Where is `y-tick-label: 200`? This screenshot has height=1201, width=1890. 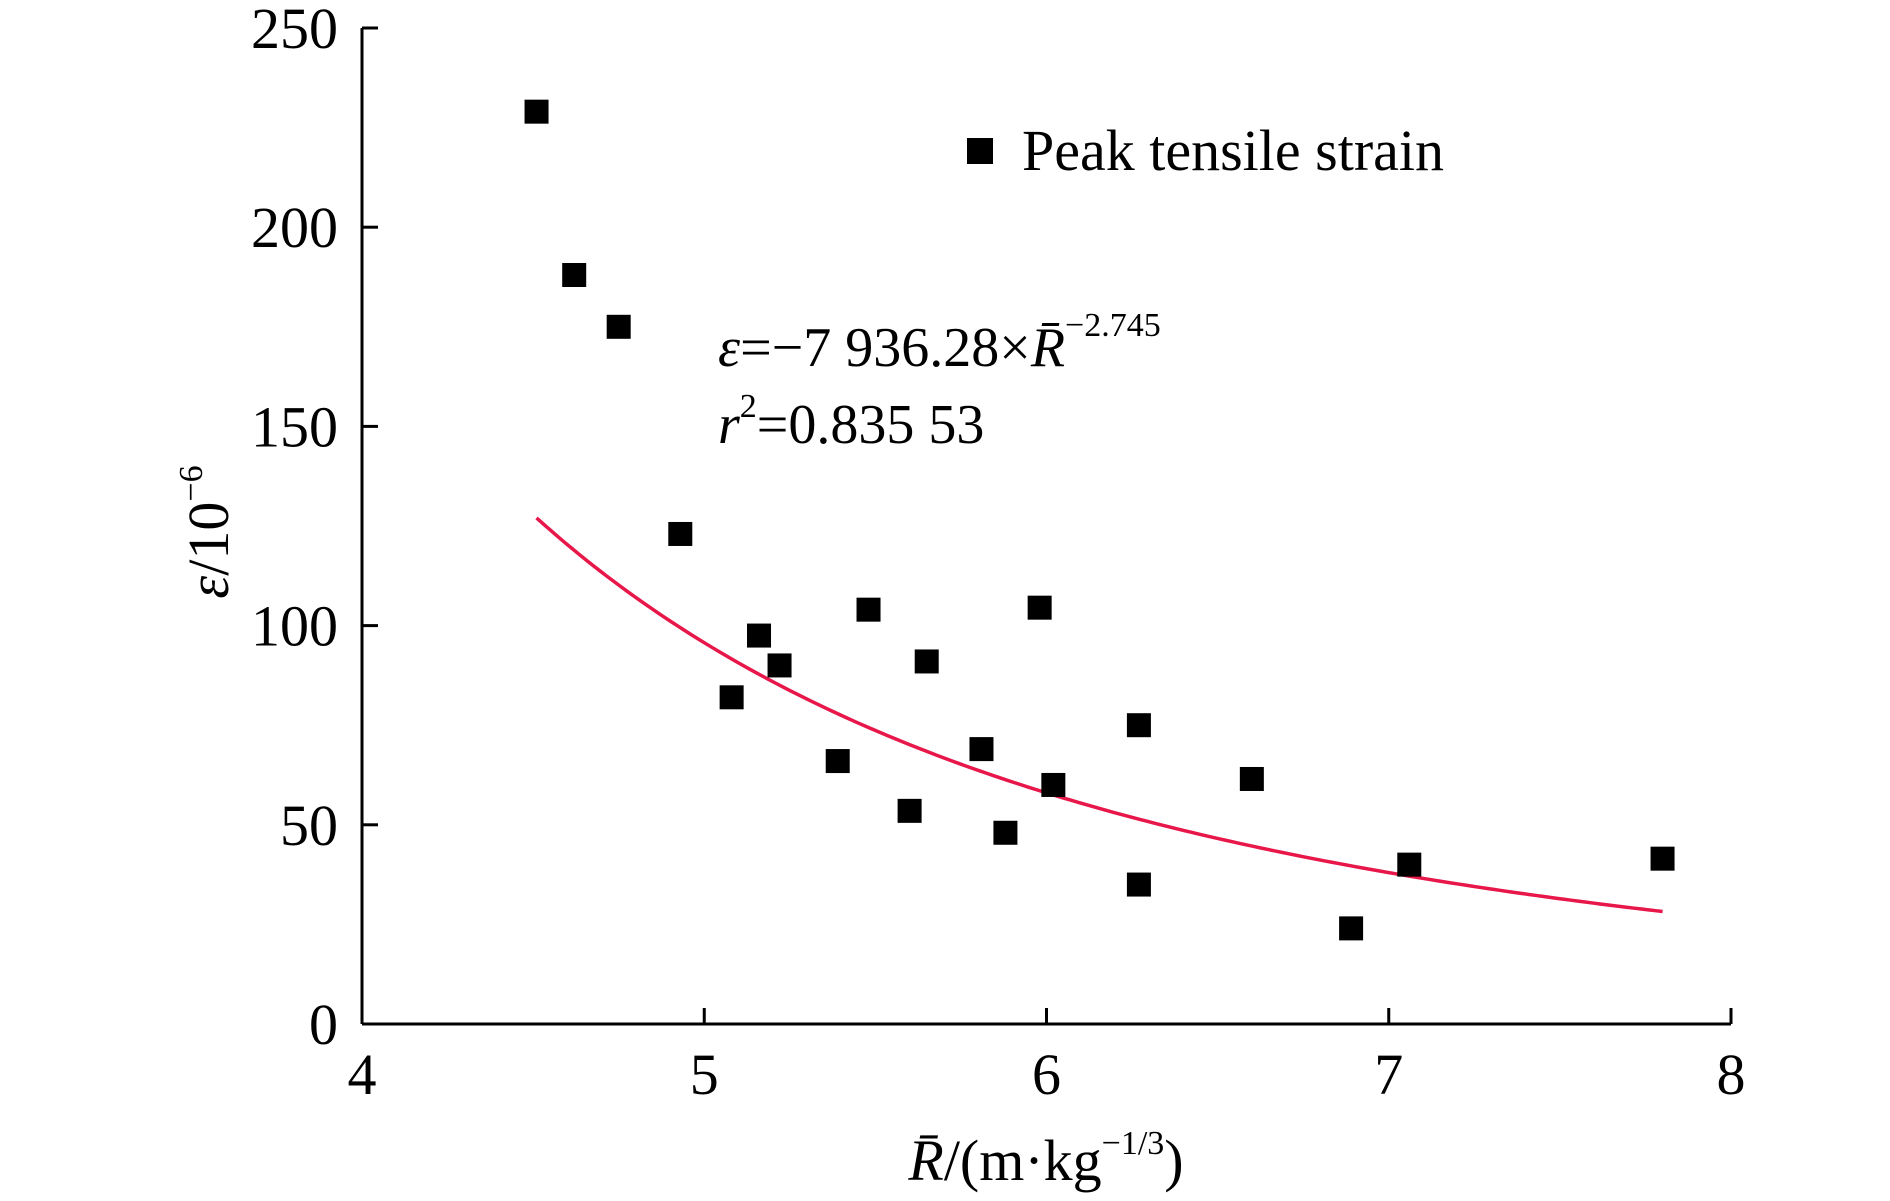
y-tick-label: 200 is located at coordinates (294, 227).